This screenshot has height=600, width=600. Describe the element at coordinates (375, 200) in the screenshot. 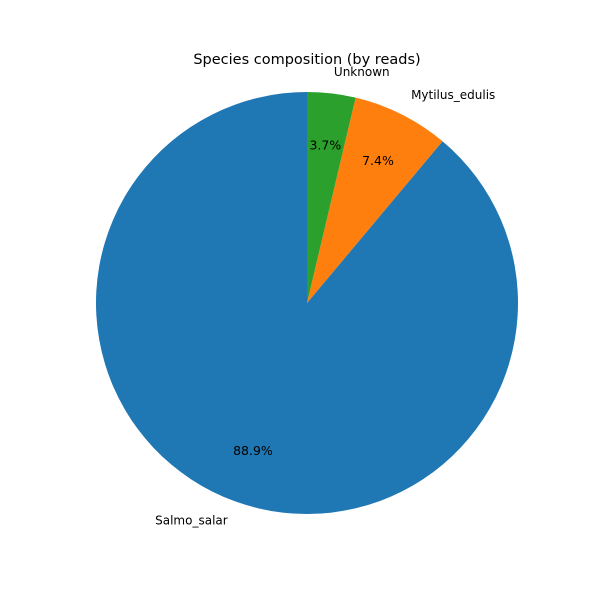

I see `pie-slice-mytilus-edulis` at that location.